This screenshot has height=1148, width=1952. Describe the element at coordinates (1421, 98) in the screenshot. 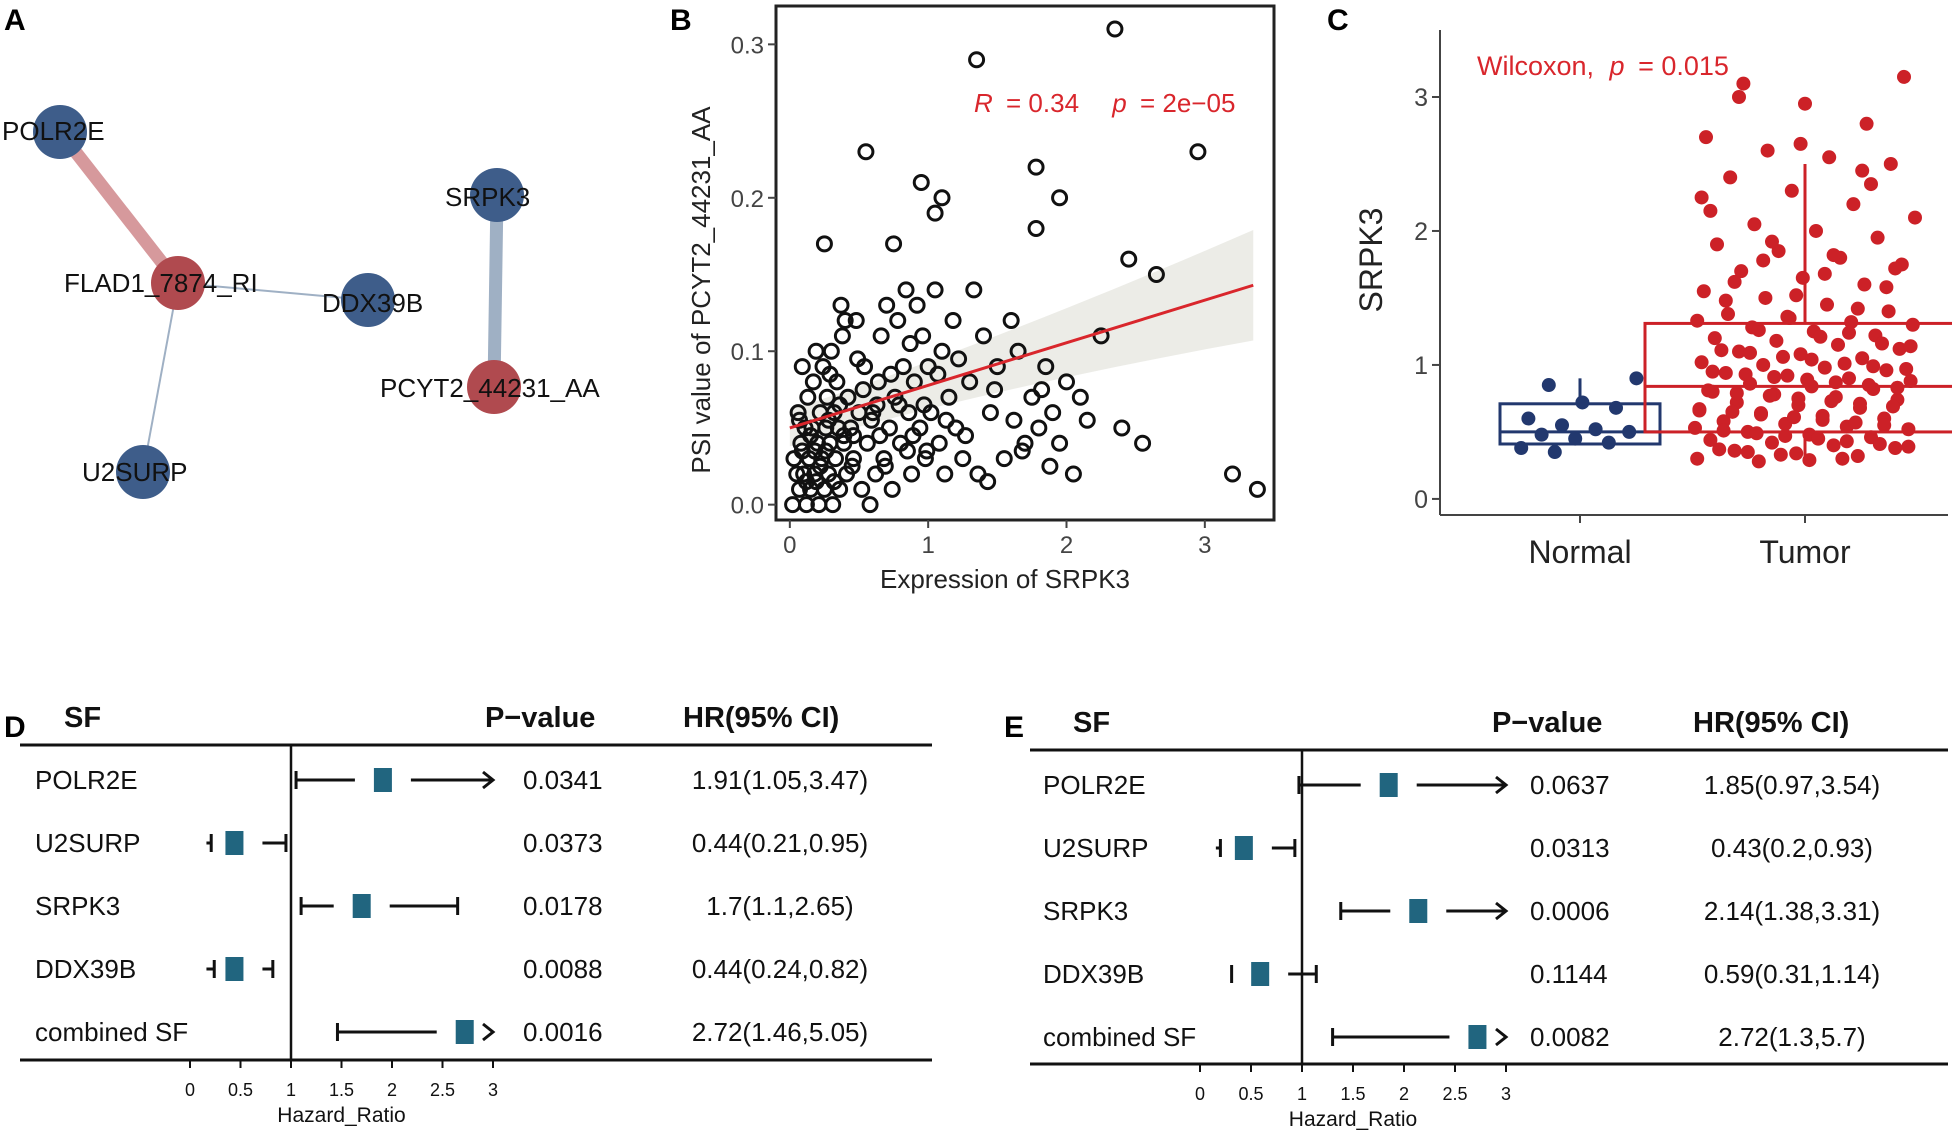

I see `box-y-tick-label: 3` at that location.